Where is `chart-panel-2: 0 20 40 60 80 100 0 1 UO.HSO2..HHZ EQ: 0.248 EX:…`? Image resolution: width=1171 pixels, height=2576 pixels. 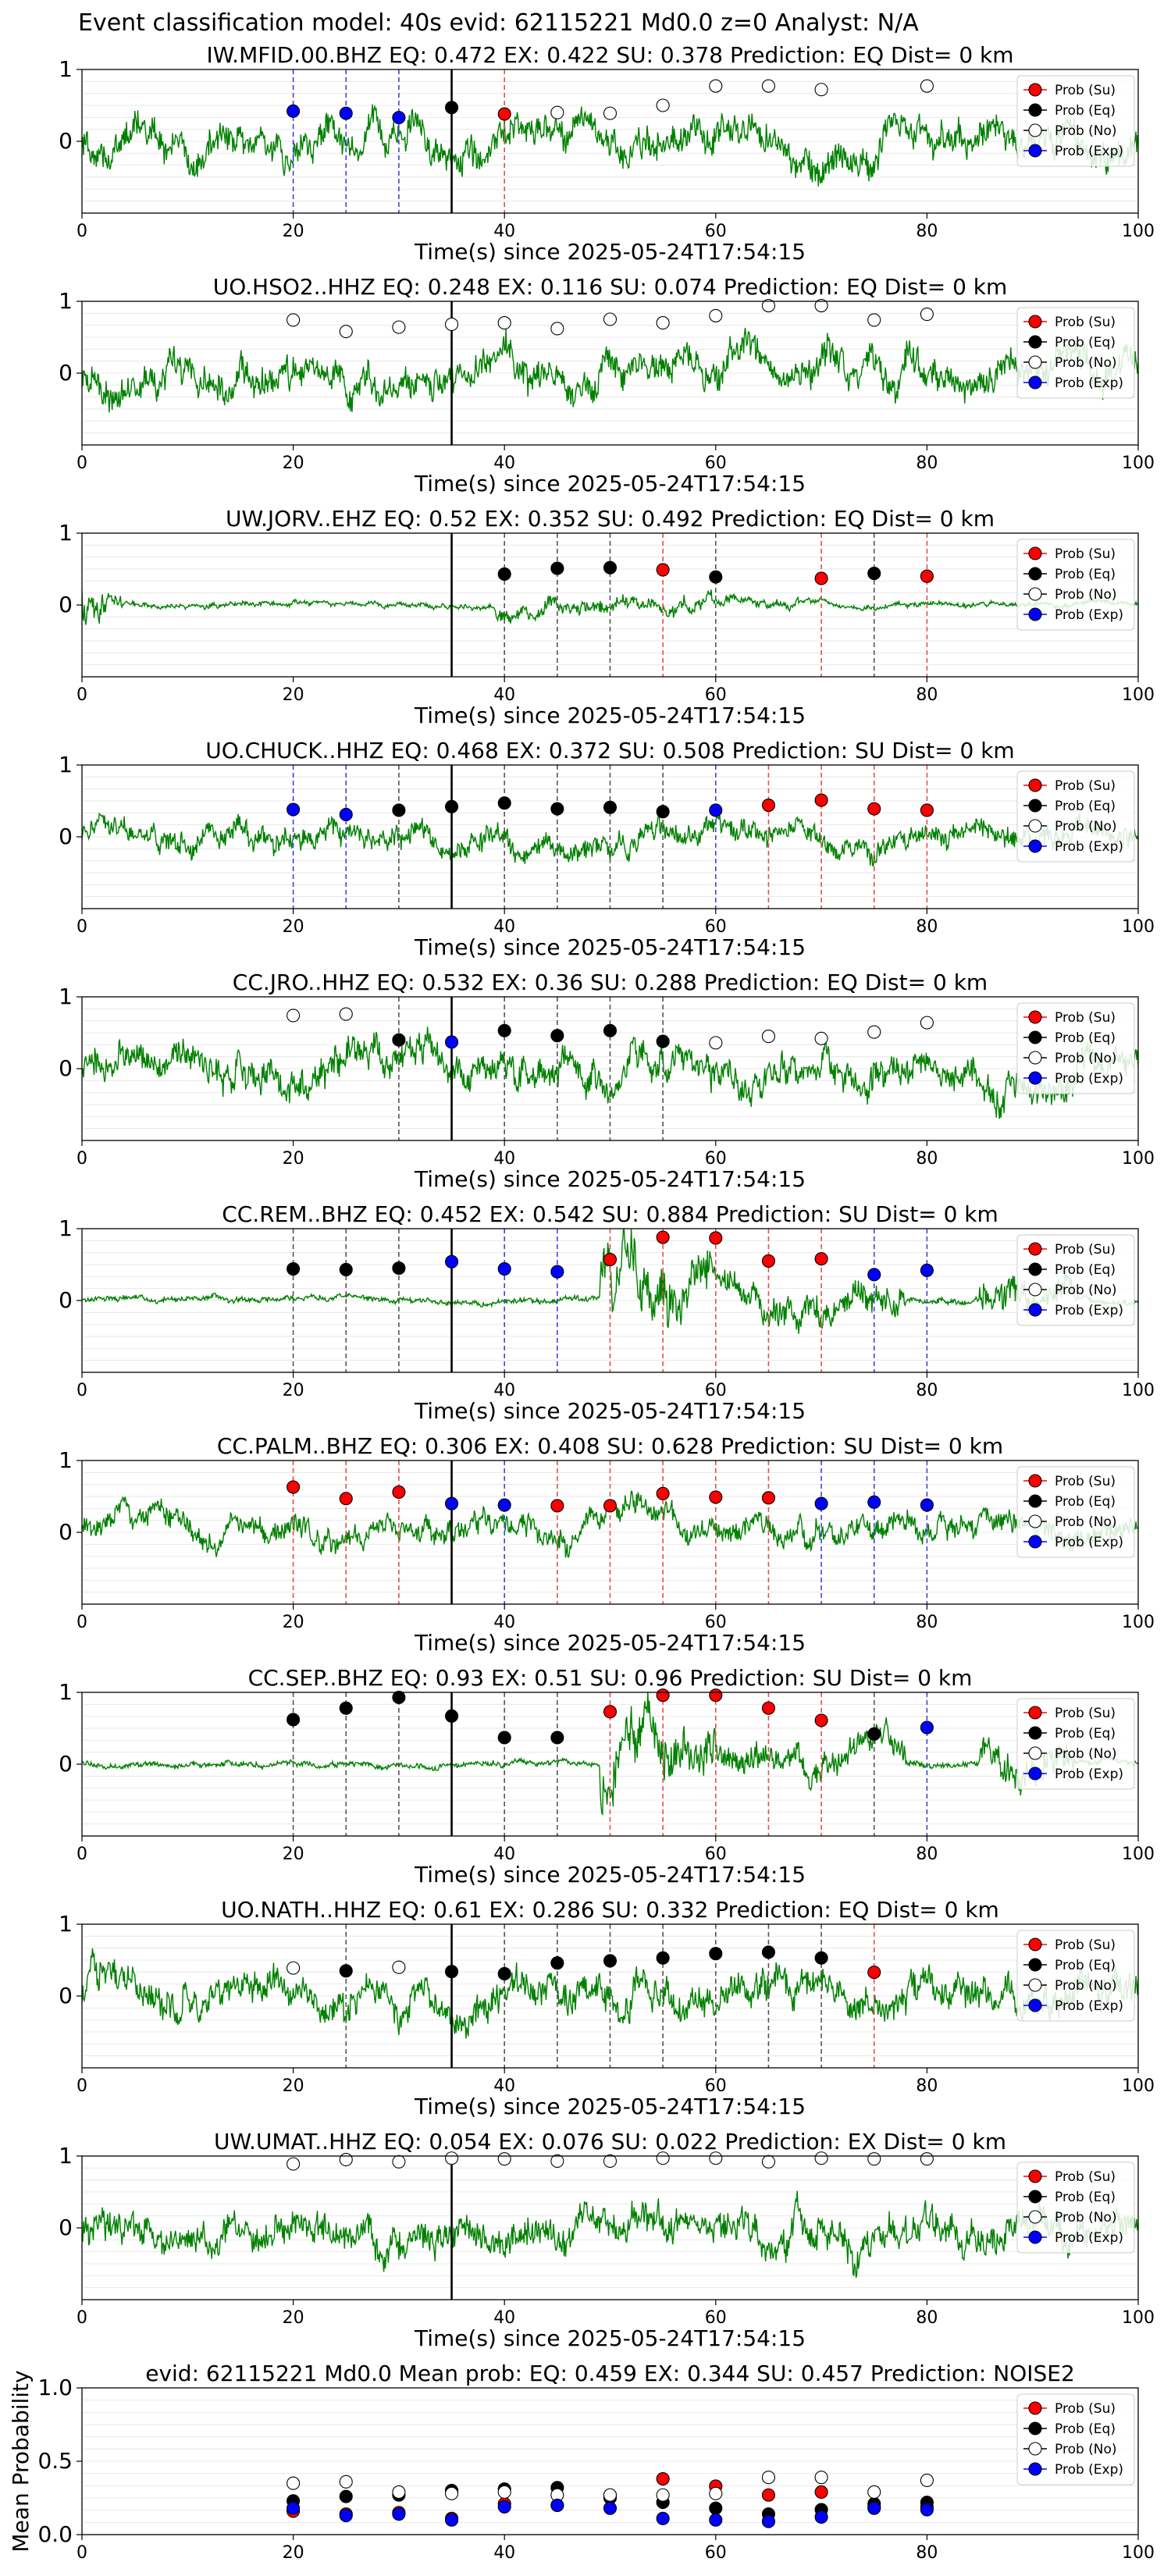 chart-panel-2: 0 20 40 60 80 100 0 1 UO.HSO2..HHZ EQ: 0.248 EX:… is located at coordinates (607, 385).